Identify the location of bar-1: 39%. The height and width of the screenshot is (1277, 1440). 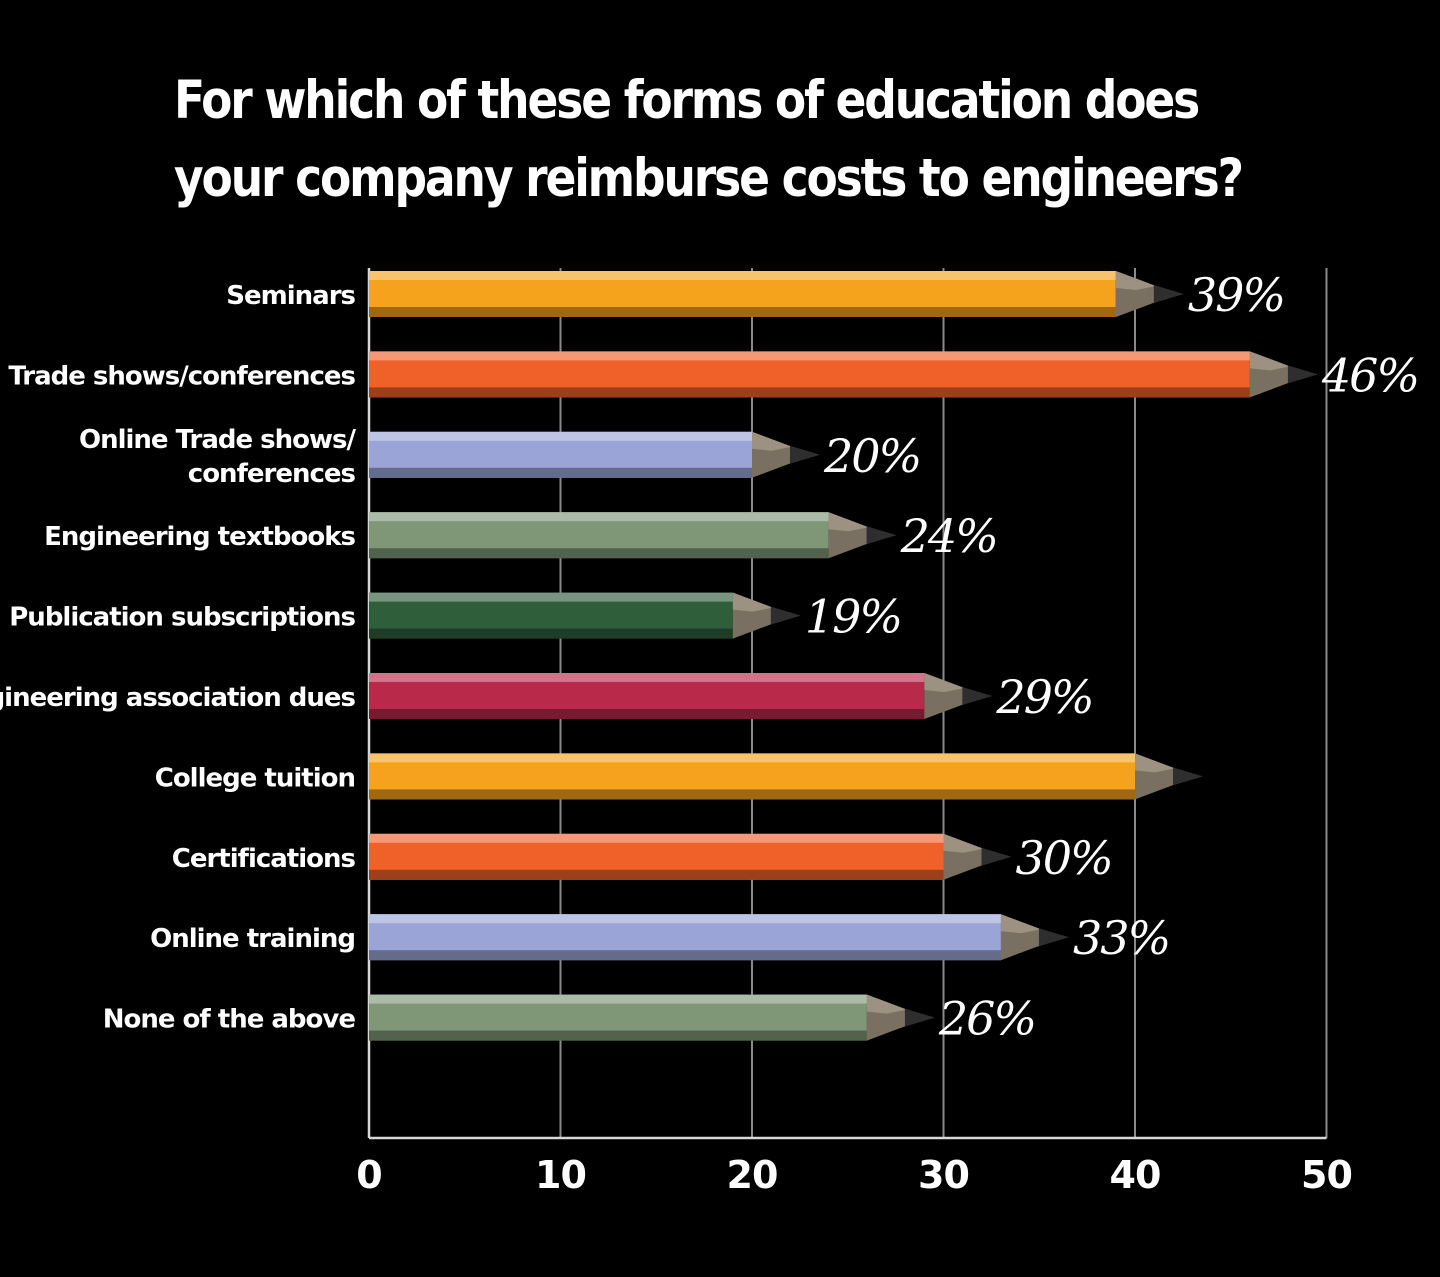
(827, 295).